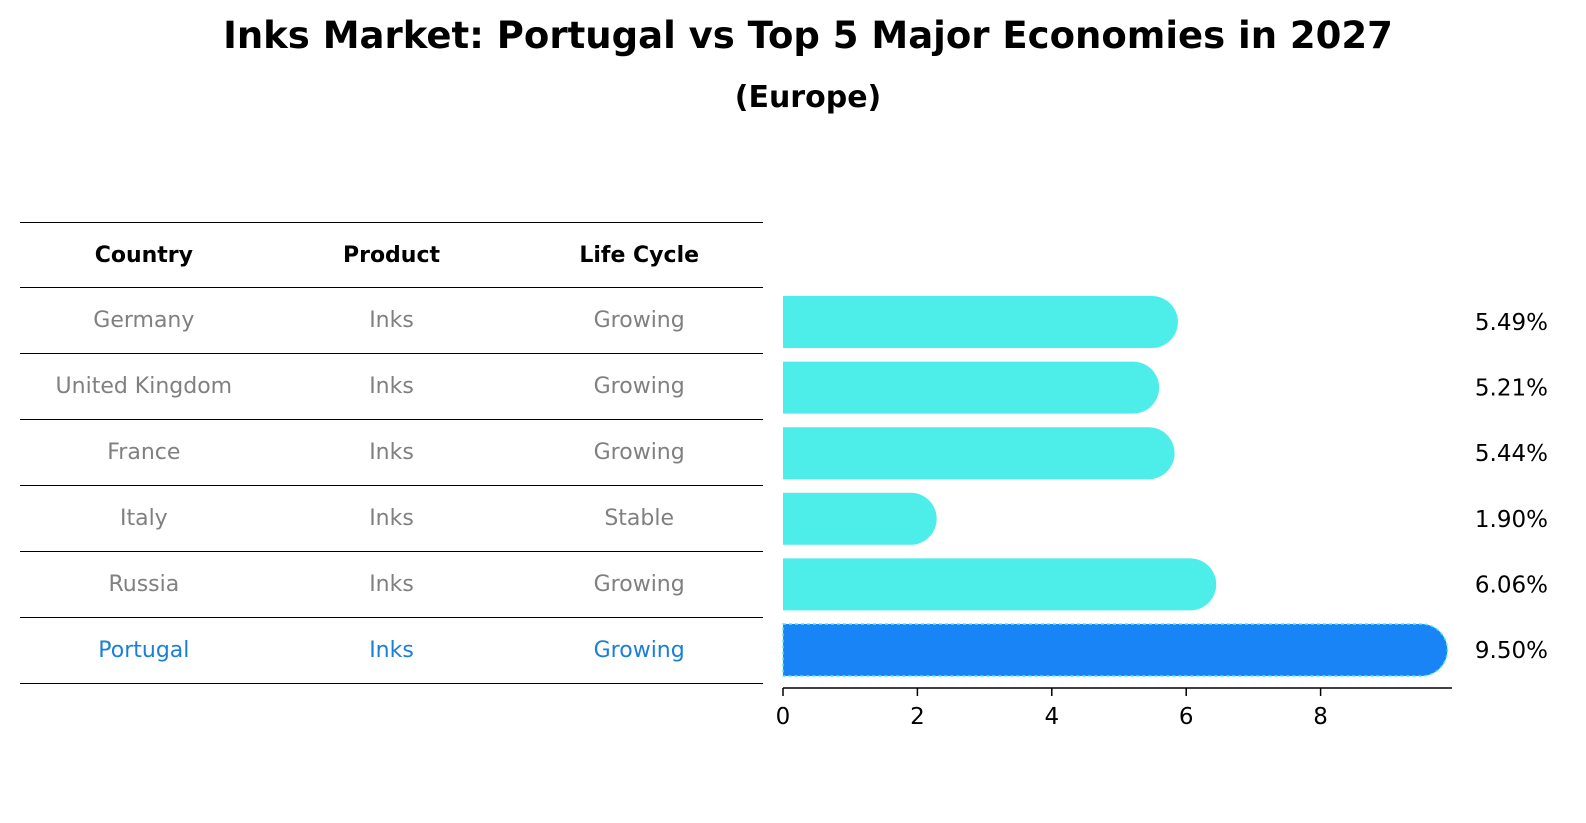 This screenshot has height=823, width=1586. Describe the element at coordinates (1511, 585) in the screenshot. I see `value-label: 6.06%` at that location.